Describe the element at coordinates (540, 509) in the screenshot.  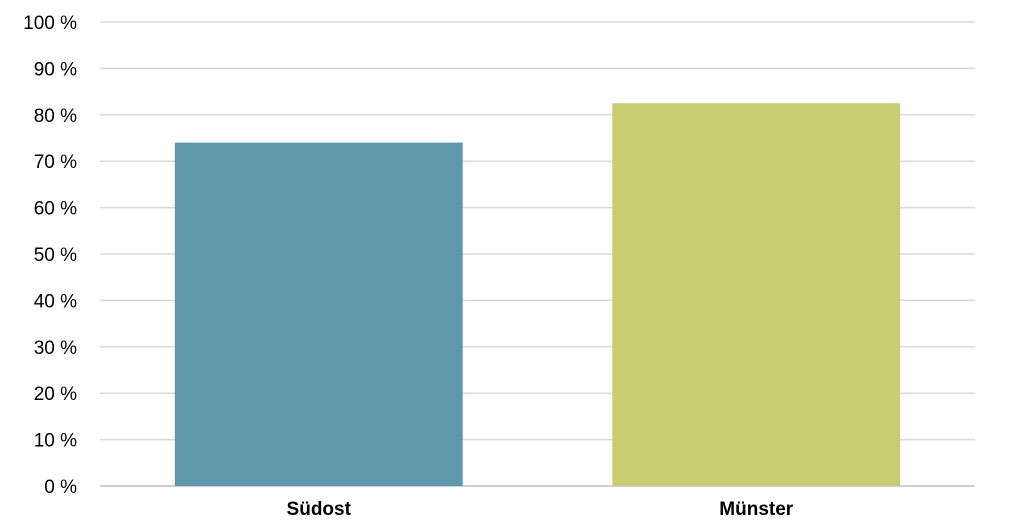
I see `x-axis-category-labels: Südost Münster` at that location.